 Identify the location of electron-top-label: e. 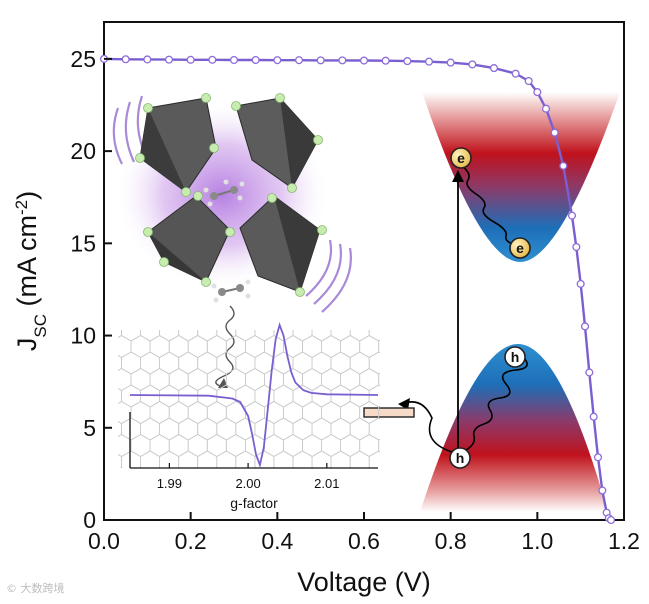
(461, 158).